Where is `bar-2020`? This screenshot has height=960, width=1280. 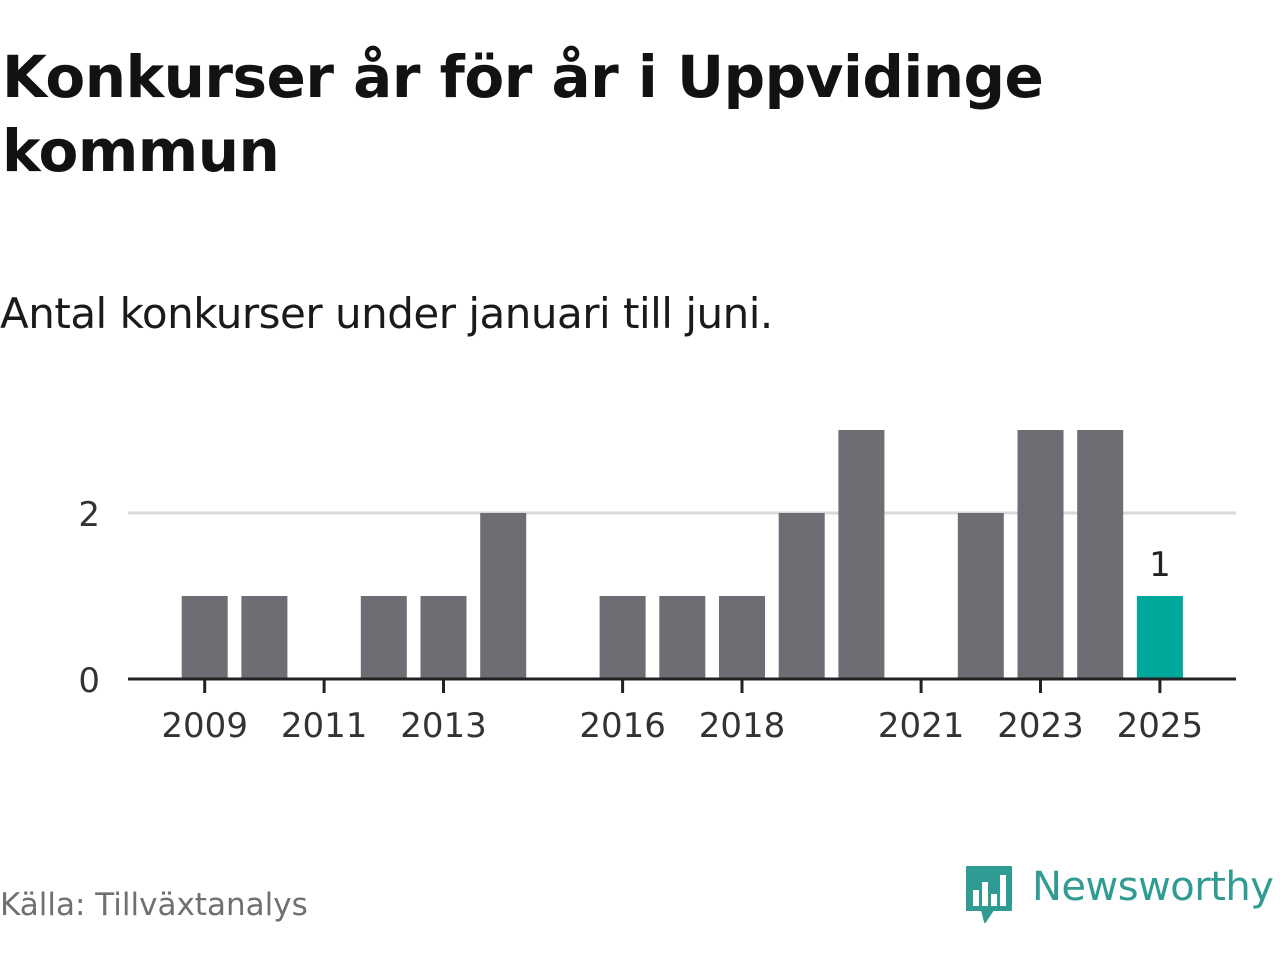 bar-2020 is located at coordinates (861, 554).